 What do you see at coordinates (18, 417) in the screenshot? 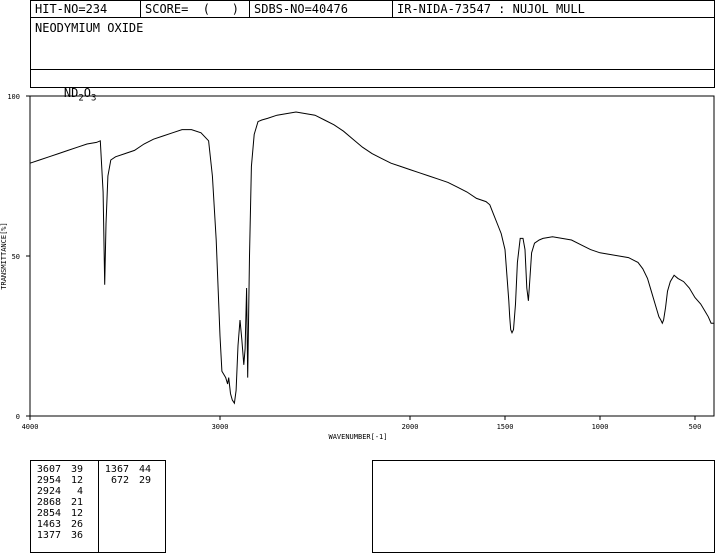
I see `y-tick-label: 0` at bounding box center [18, 417].